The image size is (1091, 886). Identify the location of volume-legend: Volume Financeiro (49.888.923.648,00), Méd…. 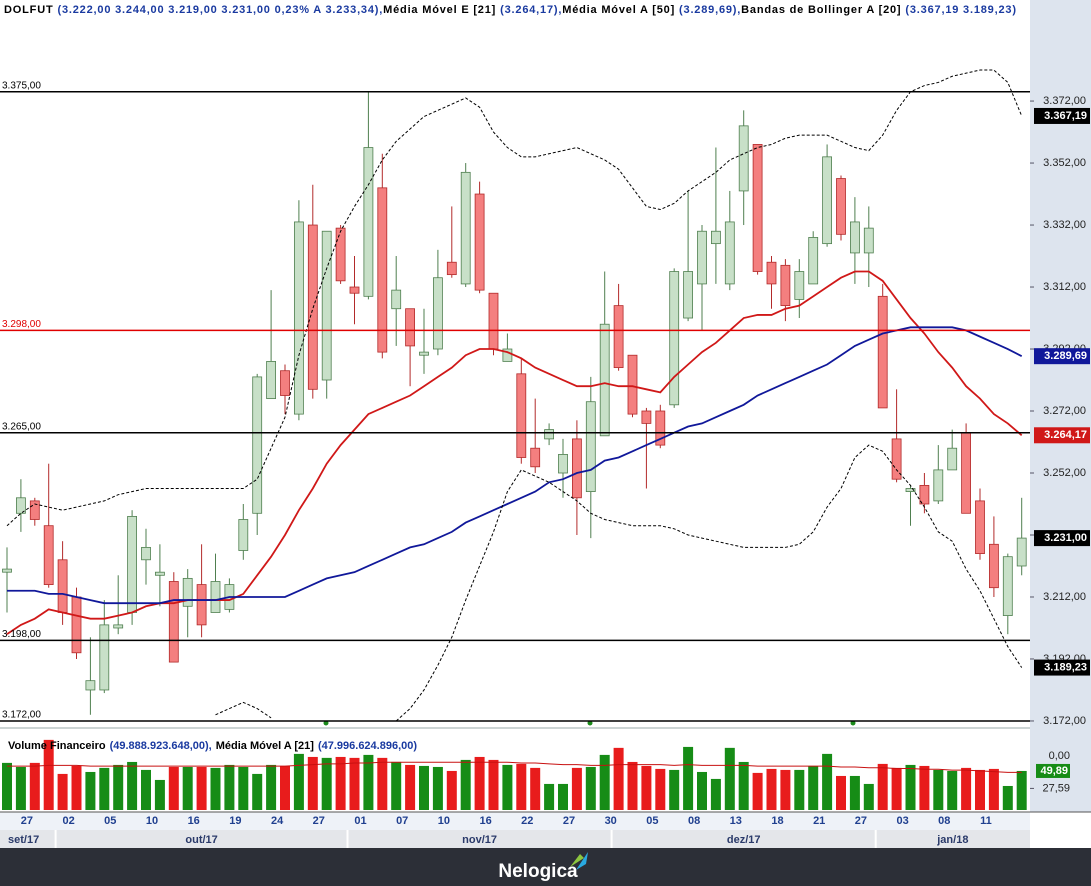
(212, 746).